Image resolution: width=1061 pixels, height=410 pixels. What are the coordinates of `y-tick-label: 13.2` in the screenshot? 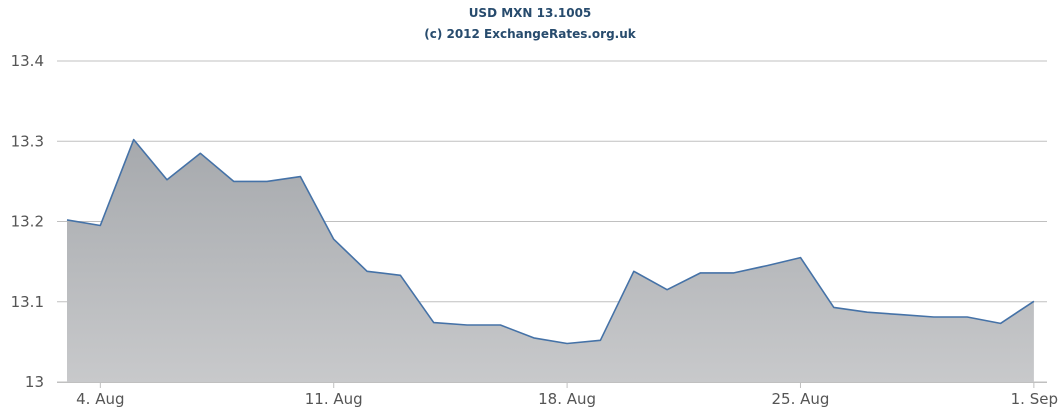 It's located at (27, 222).